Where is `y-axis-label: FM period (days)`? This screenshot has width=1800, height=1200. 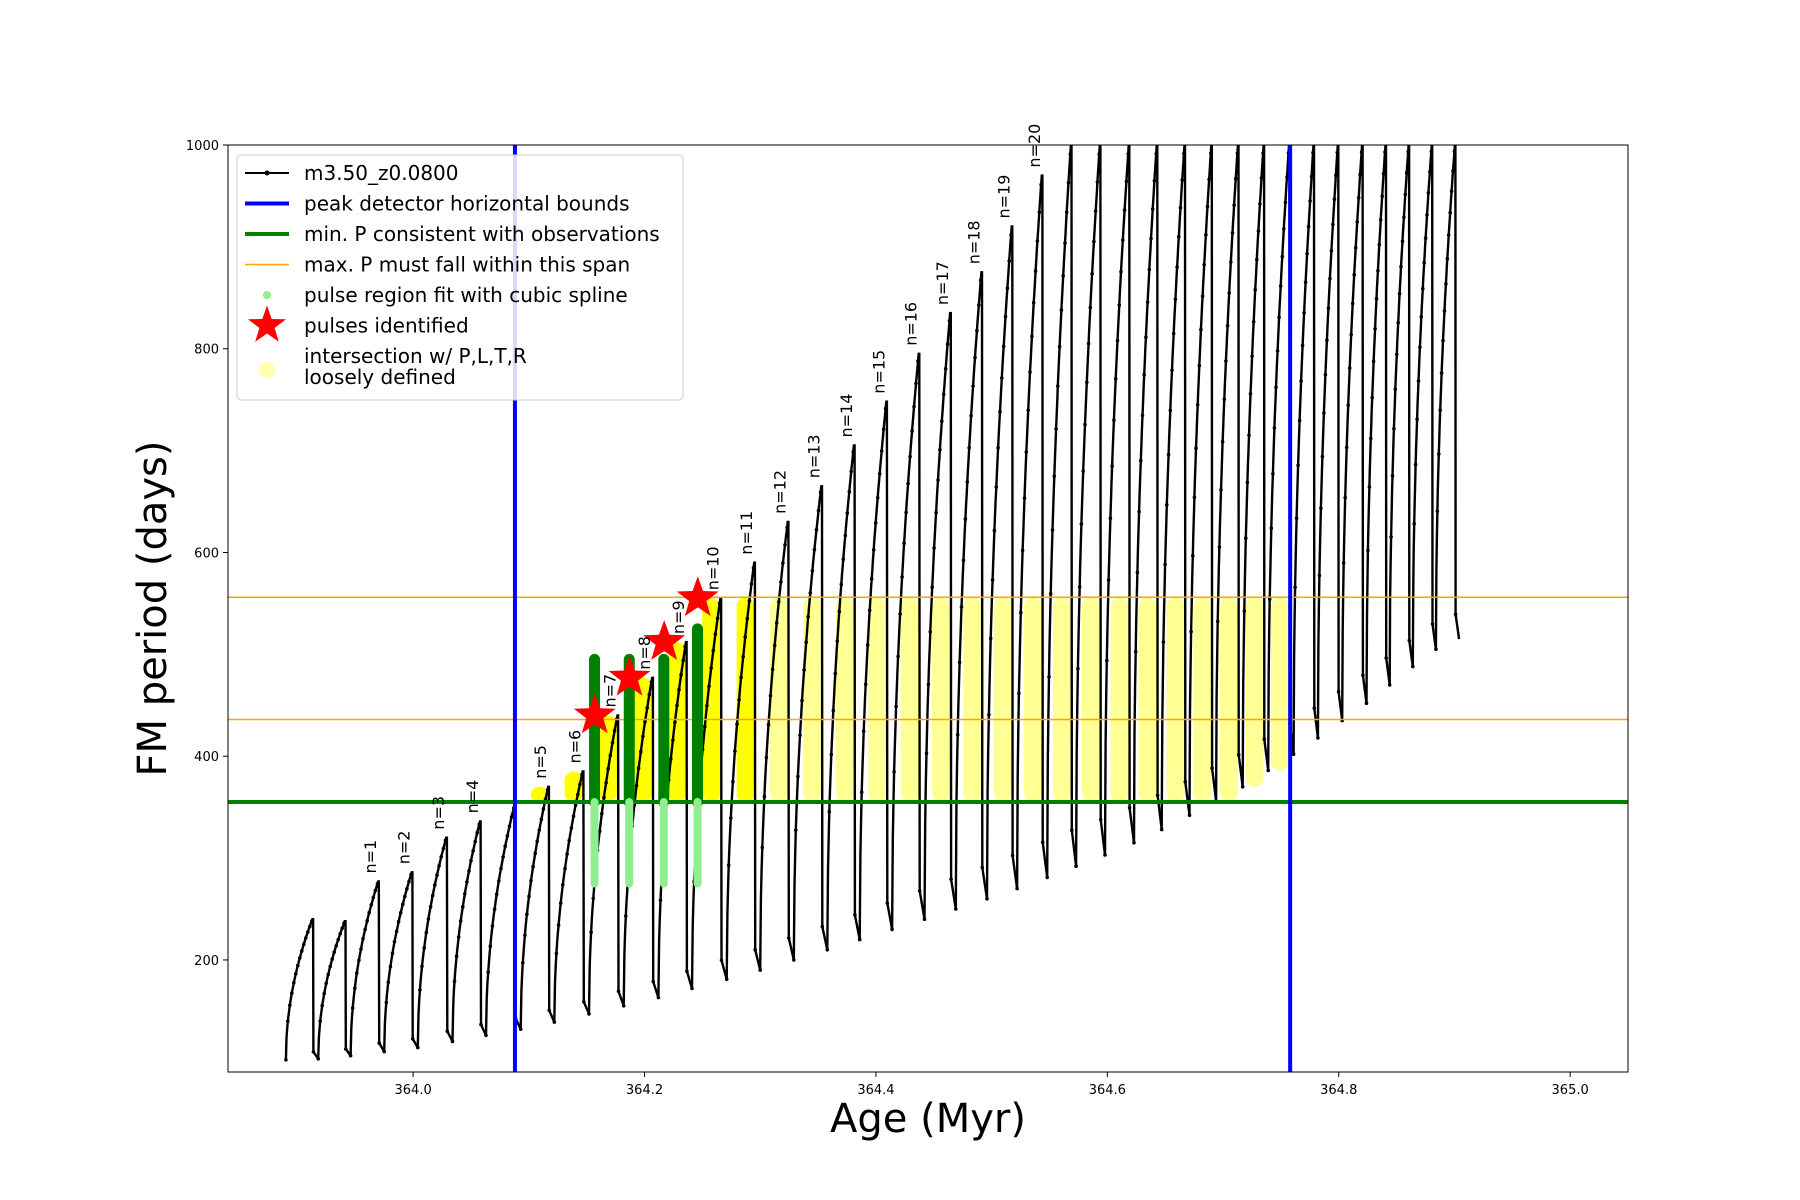 y-axis-label: FM period (days) is located at coordinates (153, 609).